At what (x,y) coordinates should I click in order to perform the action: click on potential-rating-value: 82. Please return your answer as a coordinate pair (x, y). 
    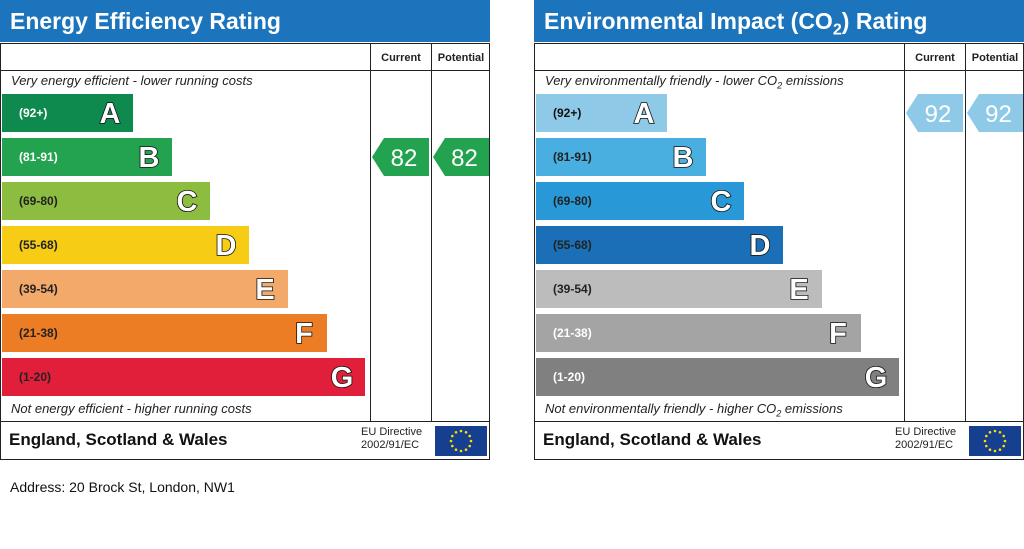
    Looking at the image, I should click on (464, 158).